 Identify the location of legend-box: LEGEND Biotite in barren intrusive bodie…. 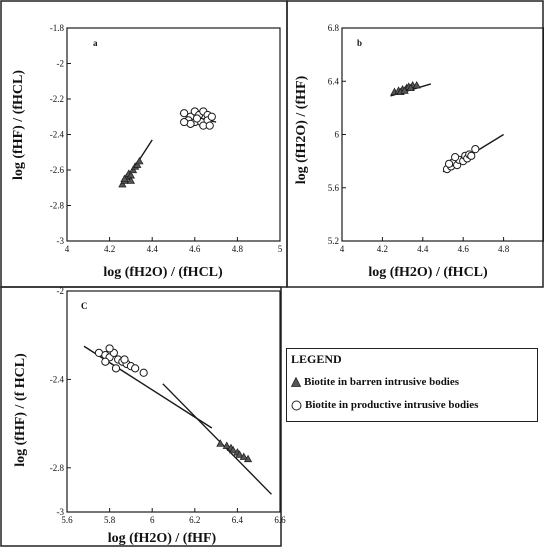
(412, 385).